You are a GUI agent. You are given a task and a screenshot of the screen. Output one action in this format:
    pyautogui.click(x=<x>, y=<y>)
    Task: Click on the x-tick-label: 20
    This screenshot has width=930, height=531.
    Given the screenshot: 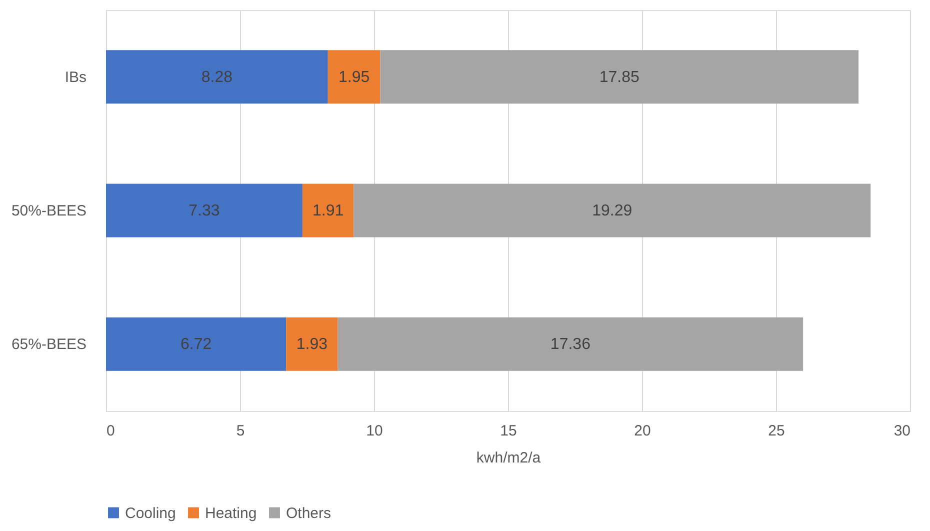 What is the action you would take?
    pyautogui.click(x=642, y=431)
    